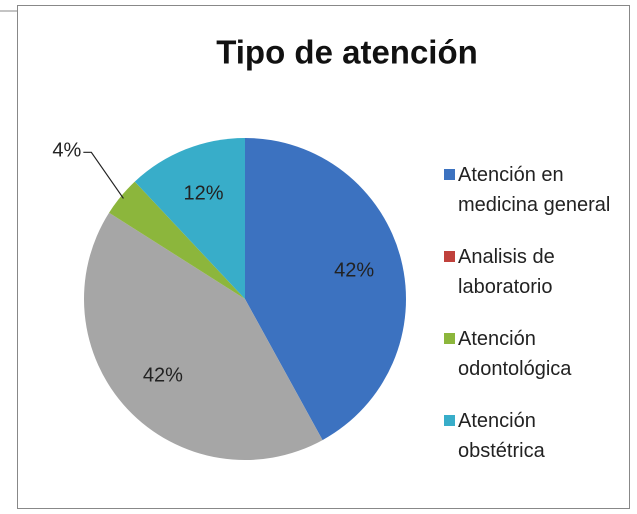 The image size is (637, 514). Describe the element at coordinates (501, 436) in the screenshot. I see `legend-label: Atención obstétrica` at that location.